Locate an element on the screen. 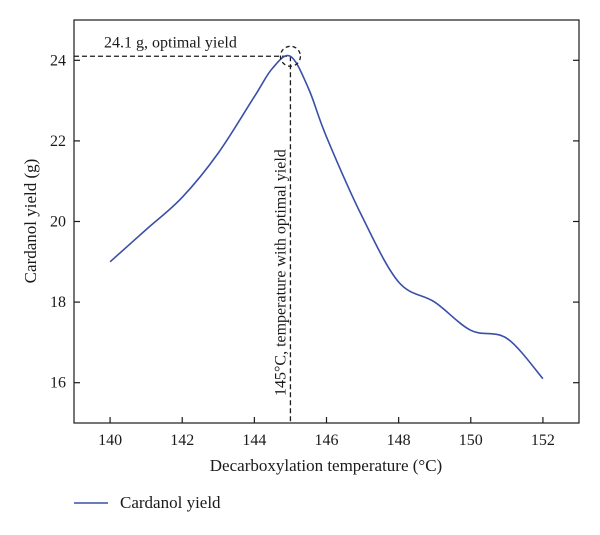  legend-label: Cardanol yield is located at coordinates (170, 502).